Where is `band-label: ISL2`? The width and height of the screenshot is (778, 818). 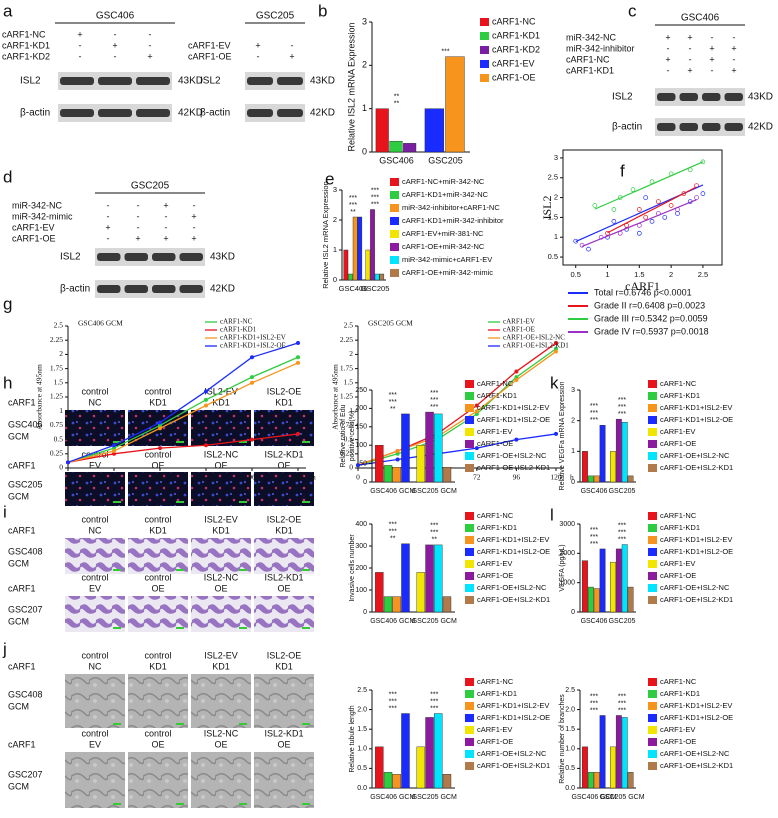
band-label: ISL2 is located at coordinates (70, 257).